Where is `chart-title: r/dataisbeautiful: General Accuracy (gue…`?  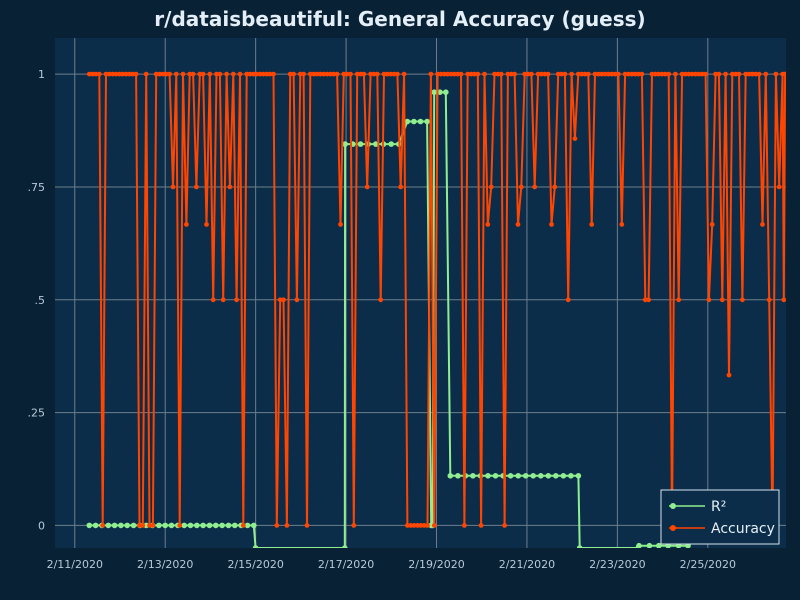
chart-title: r/dataisbeautiful: General Accuracy (gue… is located at coordinates (399, 19).